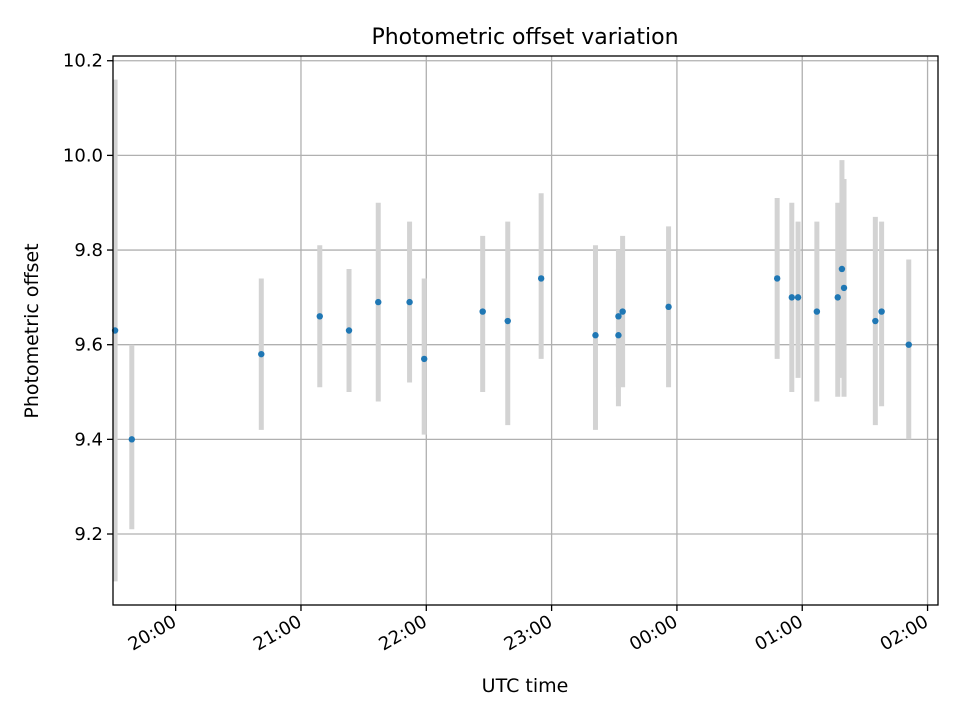 Image resolution: width=960 pixels, height=724 pixels. What do you see at coordinates (528, 633) in the screenshot?
I see `x-tick-label: 23:00` at bounding box center [528, 633].